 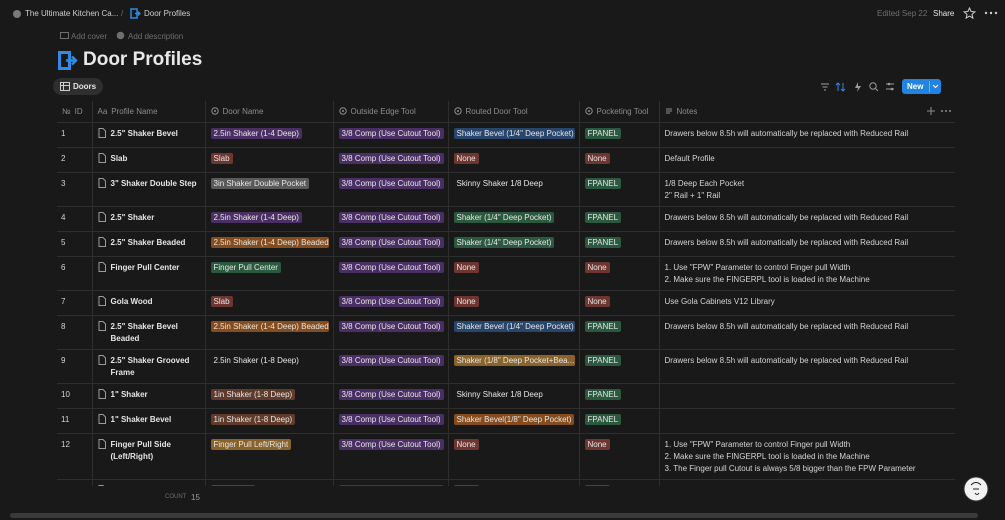 What do you see at coordinates (65, 419) in the screenshot?
I see `row-id: 11` at bounding box center [65, 419].